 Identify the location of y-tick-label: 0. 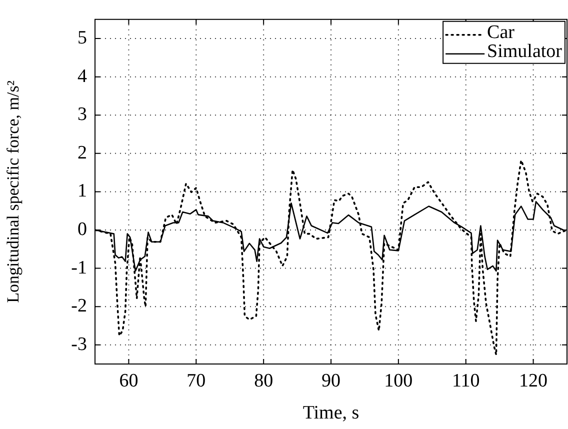
(82, 229).